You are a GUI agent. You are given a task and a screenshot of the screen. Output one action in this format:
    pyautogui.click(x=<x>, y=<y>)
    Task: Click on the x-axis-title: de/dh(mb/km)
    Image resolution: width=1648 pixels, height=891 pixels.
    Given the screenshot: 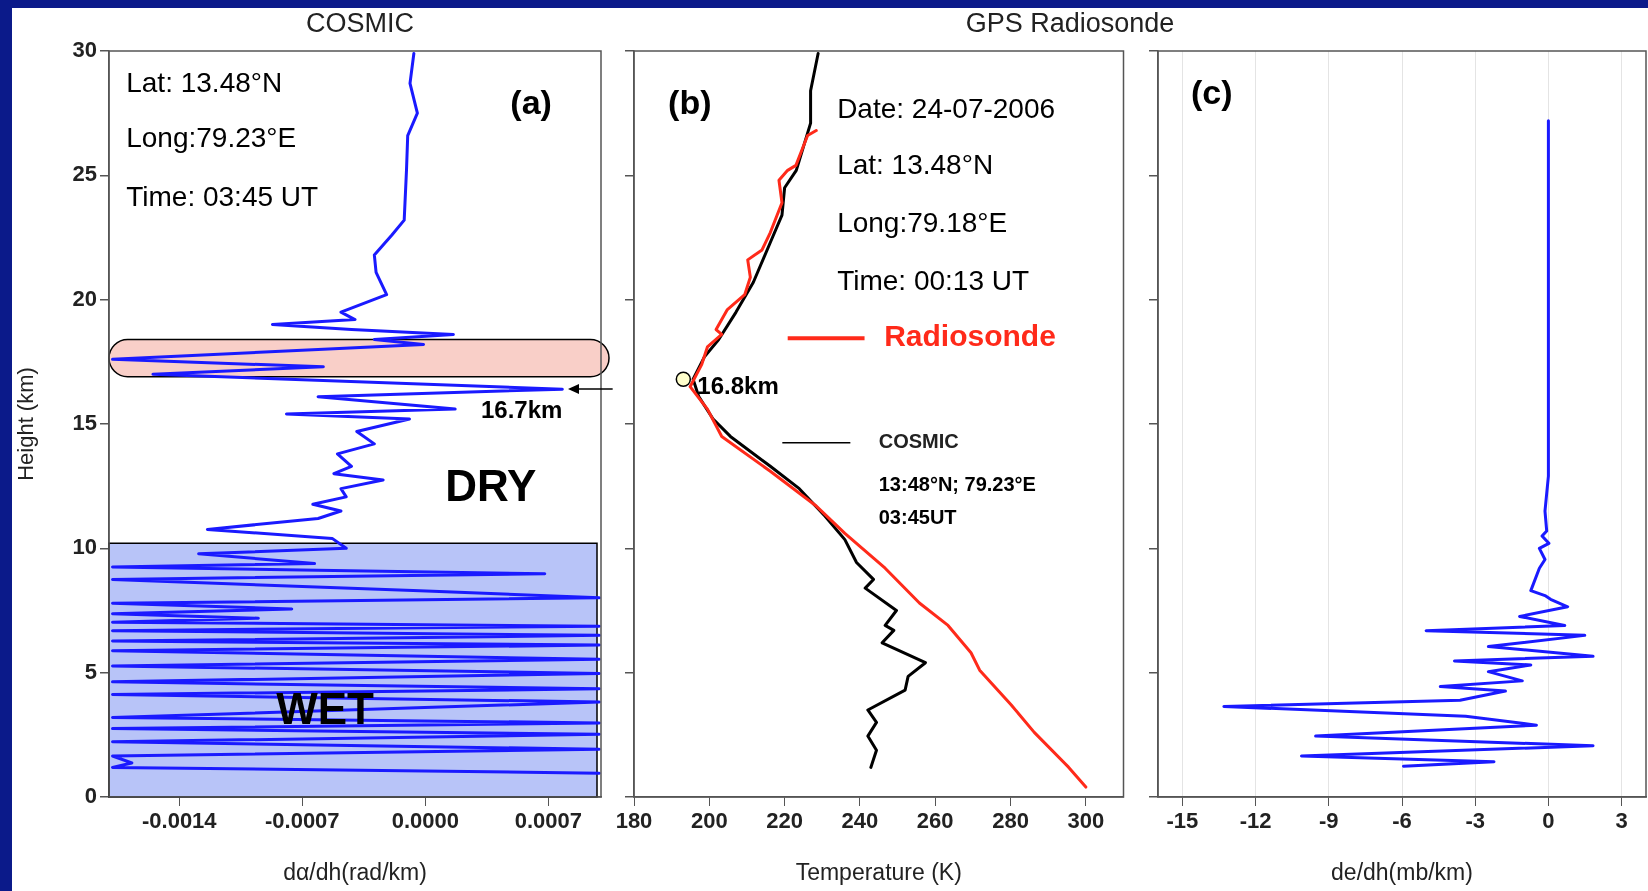 What is the action you would take?
    pyautogui.click(x=1402, y=871)
    